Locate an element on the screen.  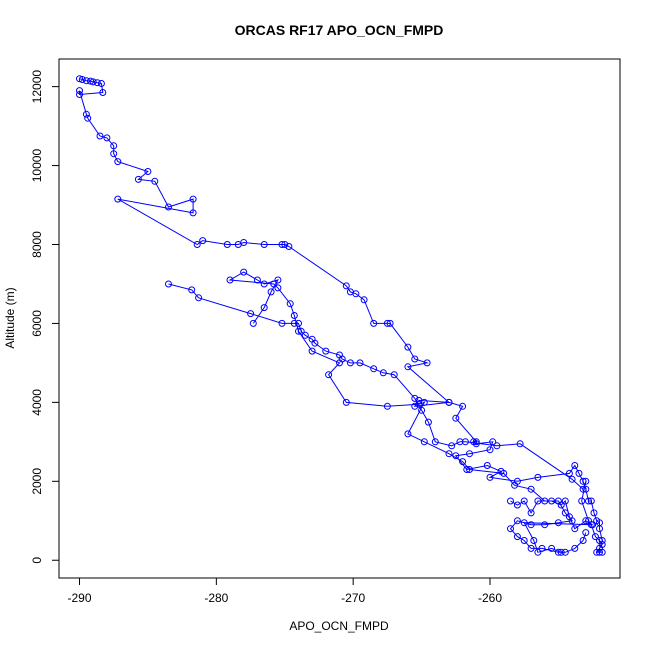
y-axis-label: Altitude (m) is located at coordinates (10, 317).